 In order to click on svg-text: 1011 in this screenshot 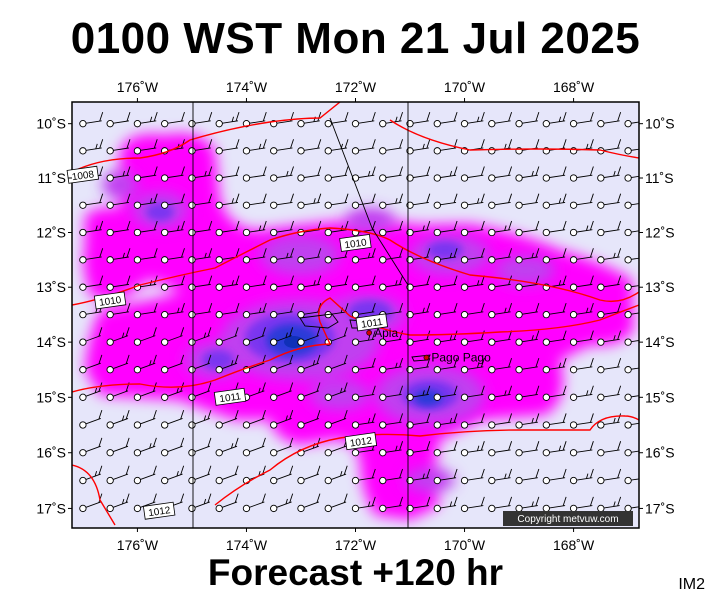, I will do `click(372, 324)`.